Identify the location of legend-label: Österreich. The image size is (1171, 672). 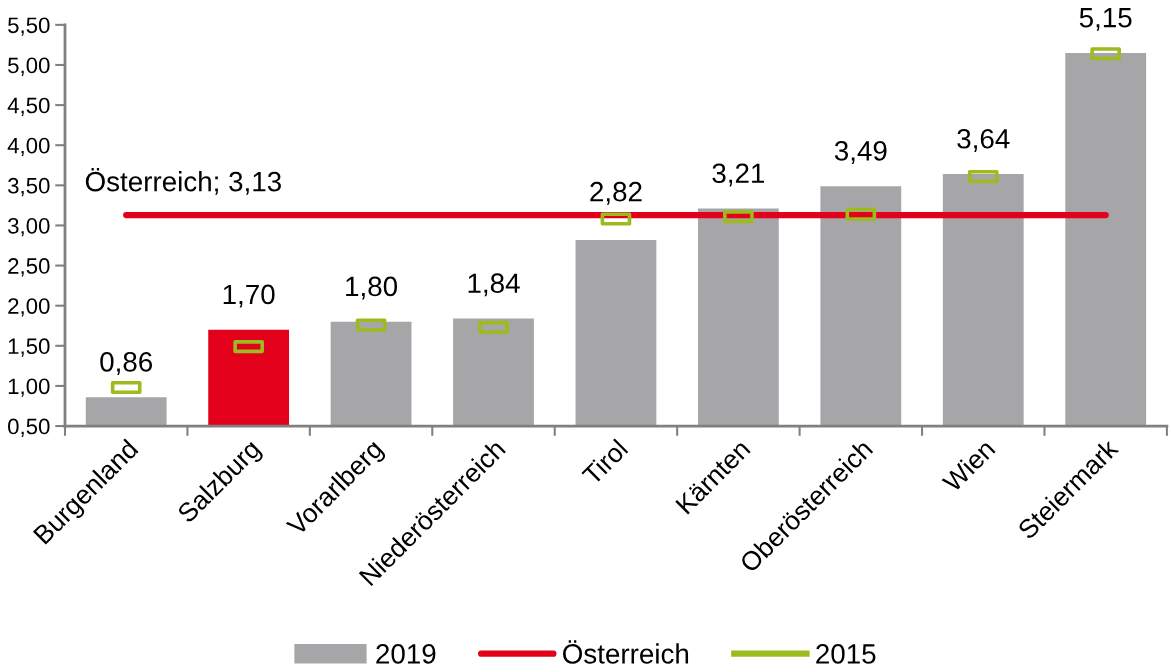
(626, 652).